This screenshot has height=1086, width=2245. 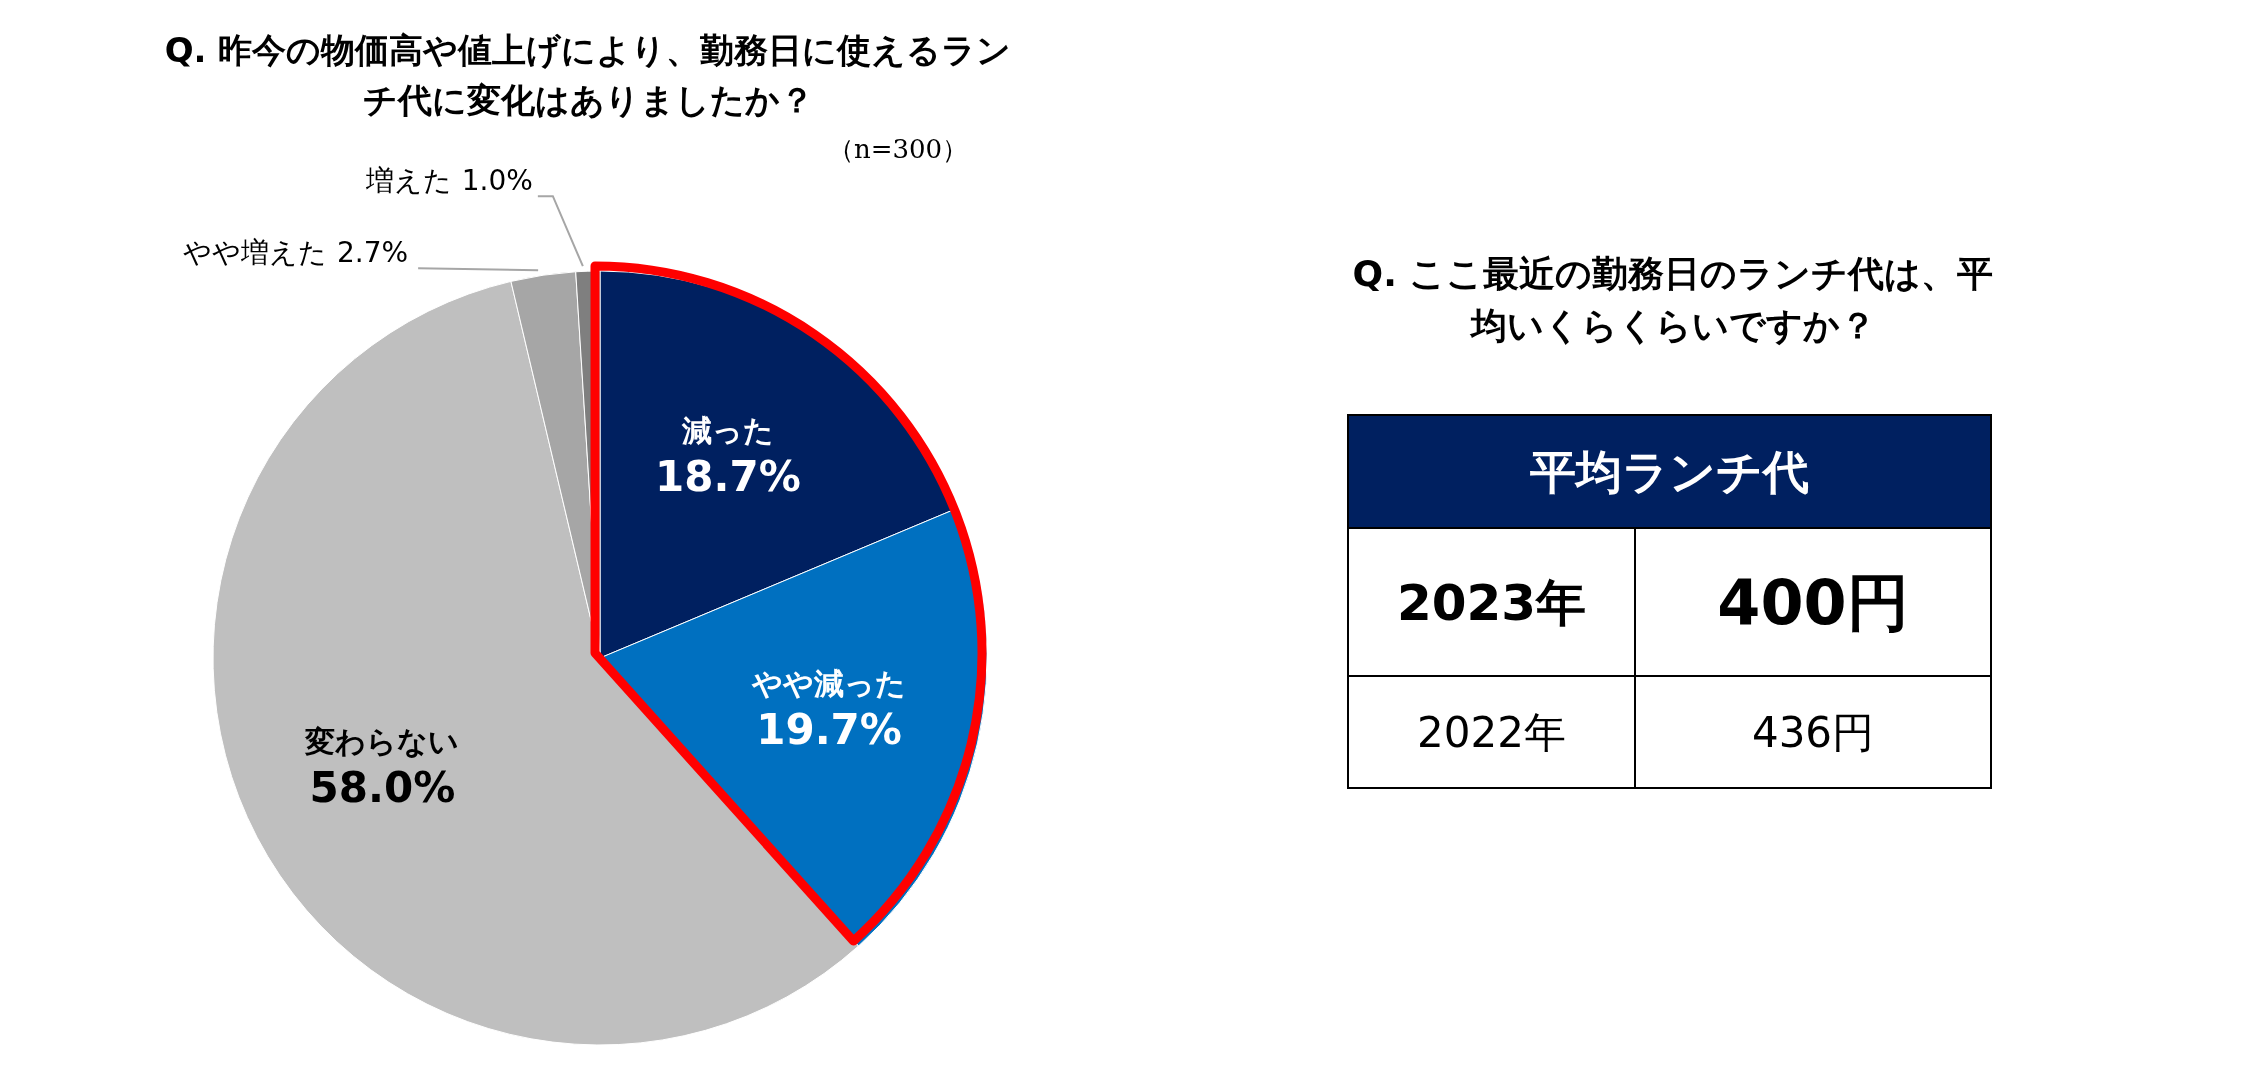 I want to click on data-label: 2.7%, so click(x=372, y=253).